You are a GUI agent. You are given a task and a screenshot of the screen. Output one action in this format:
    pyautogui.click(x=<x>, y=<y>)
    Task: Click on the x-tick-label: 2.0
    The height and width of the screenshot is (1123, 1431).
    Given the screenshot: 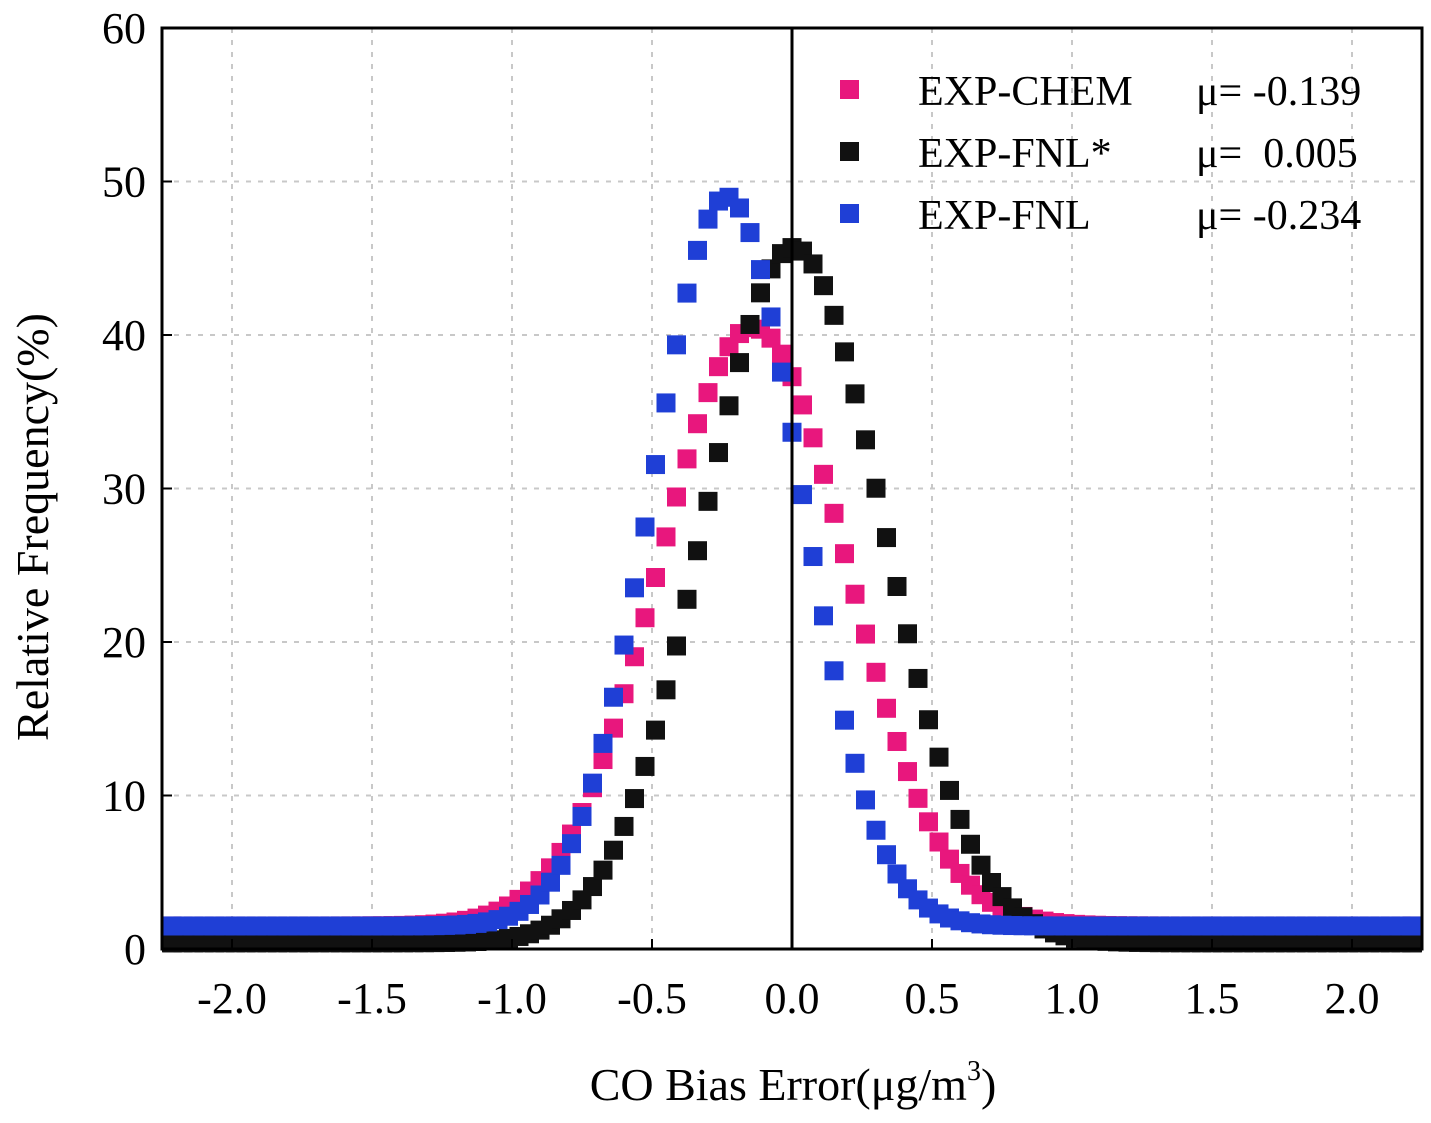 What is the action you would take?
    pyautogui.click(x=1352, y=998)
    